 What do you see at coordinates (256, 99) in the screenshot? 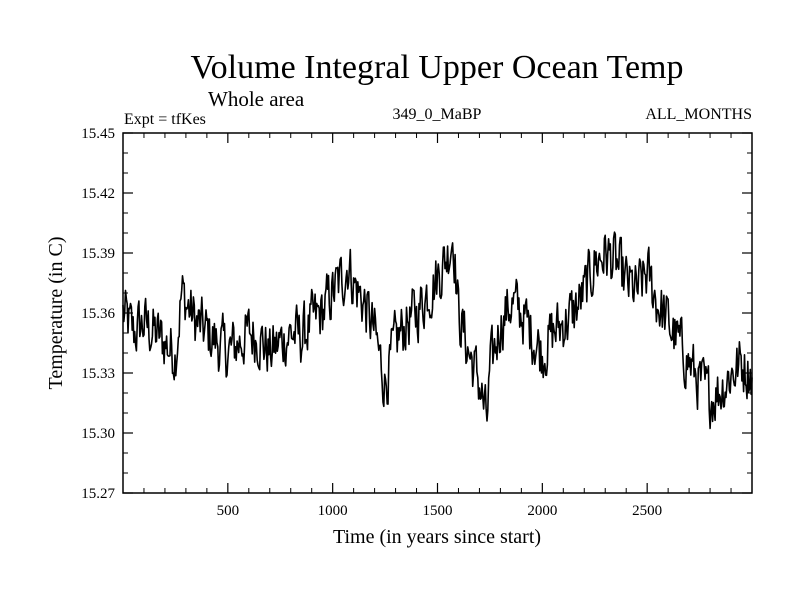
I see `chart-subtitle: Whole area` at bounding box center [256, 99].